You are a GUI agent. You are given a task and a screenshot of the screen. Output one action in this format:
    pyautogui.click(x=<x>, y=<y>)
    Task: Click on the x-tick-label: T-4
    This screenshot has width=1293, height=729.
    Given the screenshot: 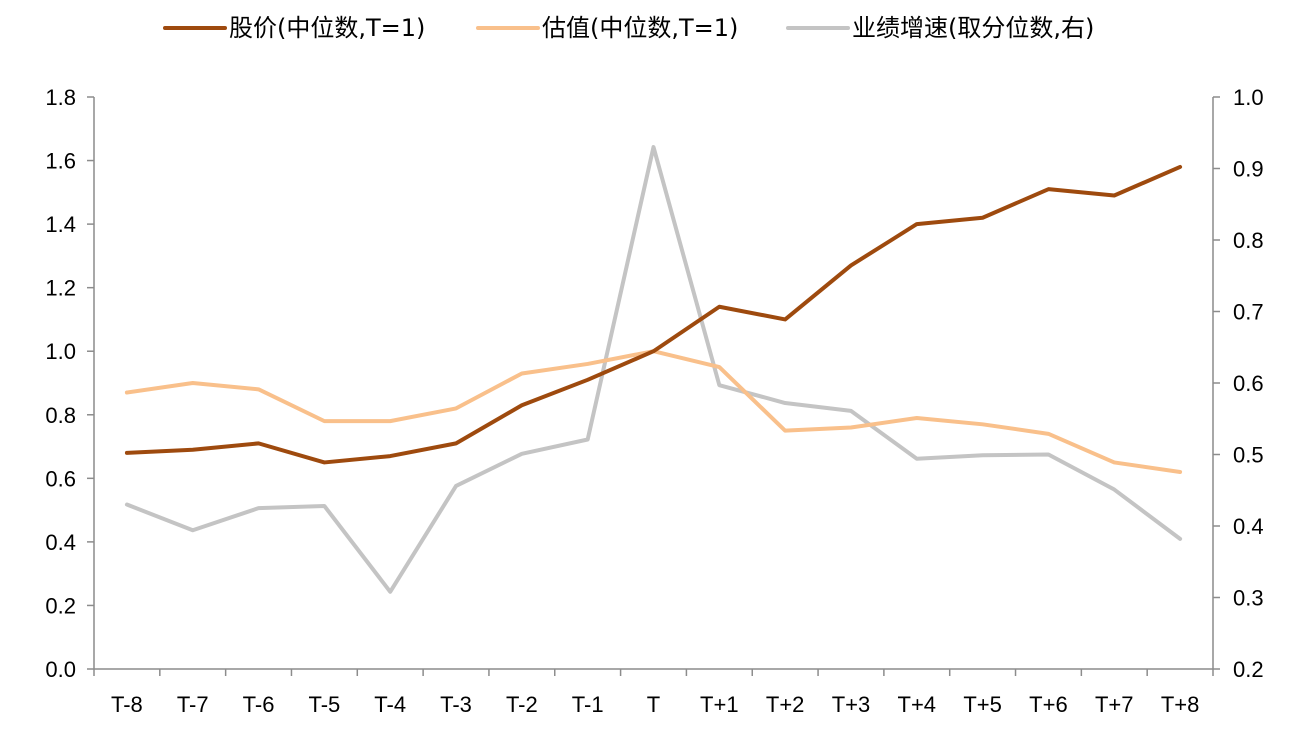 What is the action you would take?
    pyautogui.click(x=390, y=704)
    